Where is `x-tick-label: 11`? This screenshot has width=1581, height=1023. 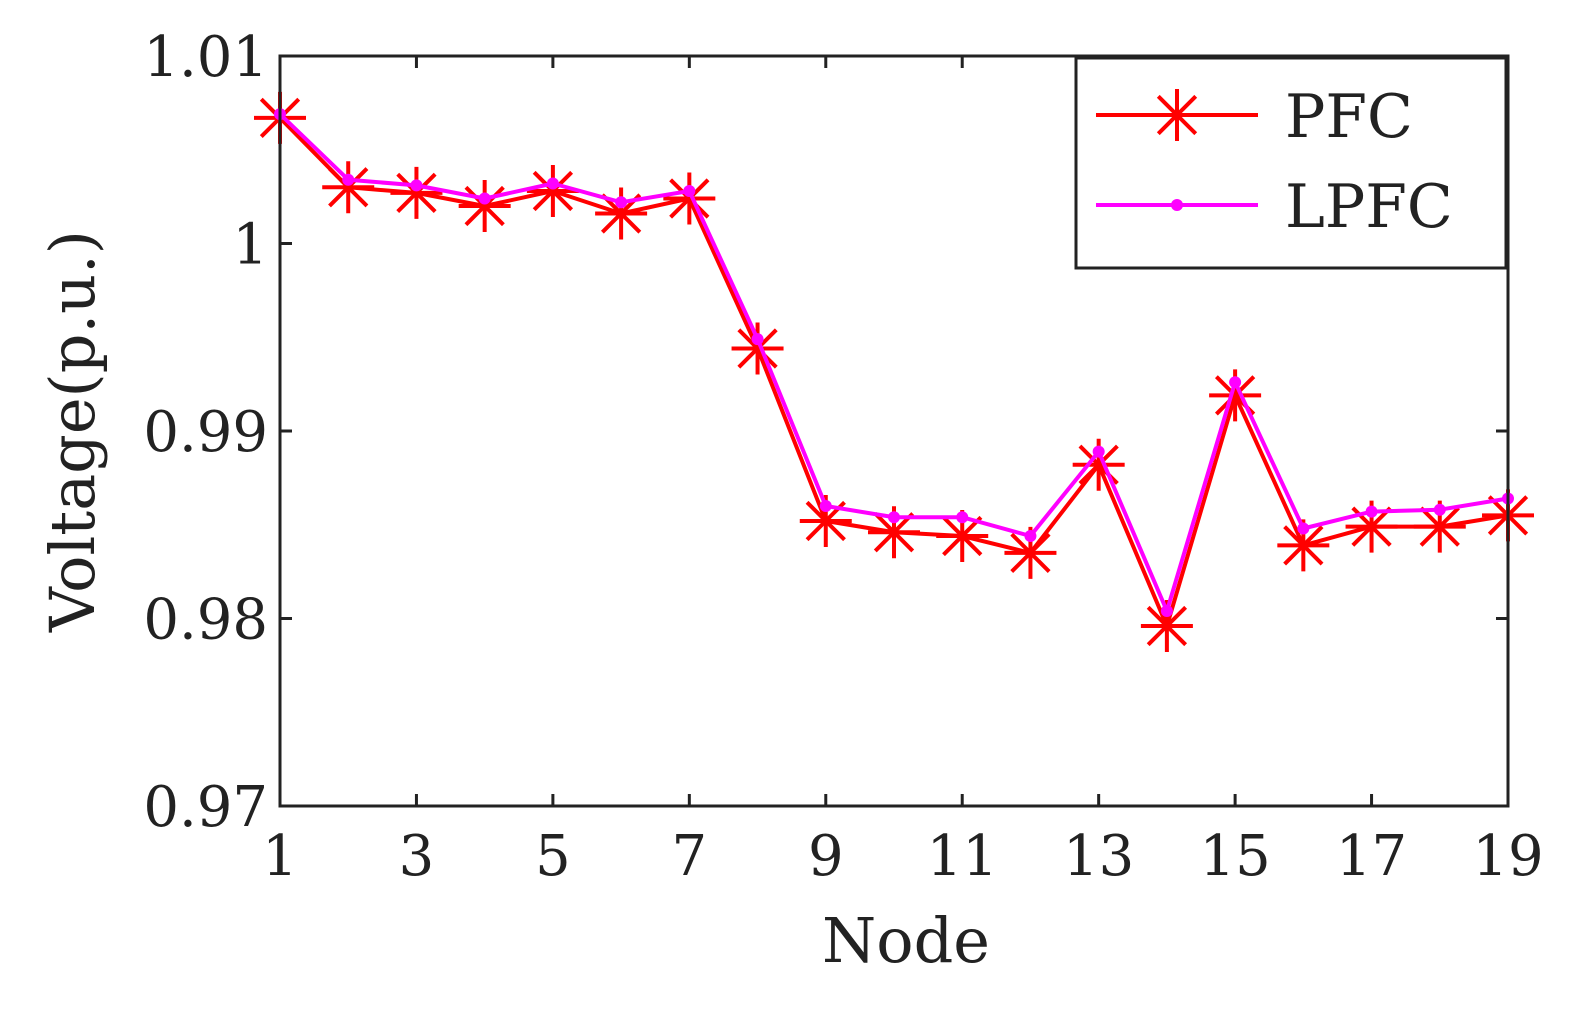
x-tick-label: 11 is located at coordinates (962, 856).